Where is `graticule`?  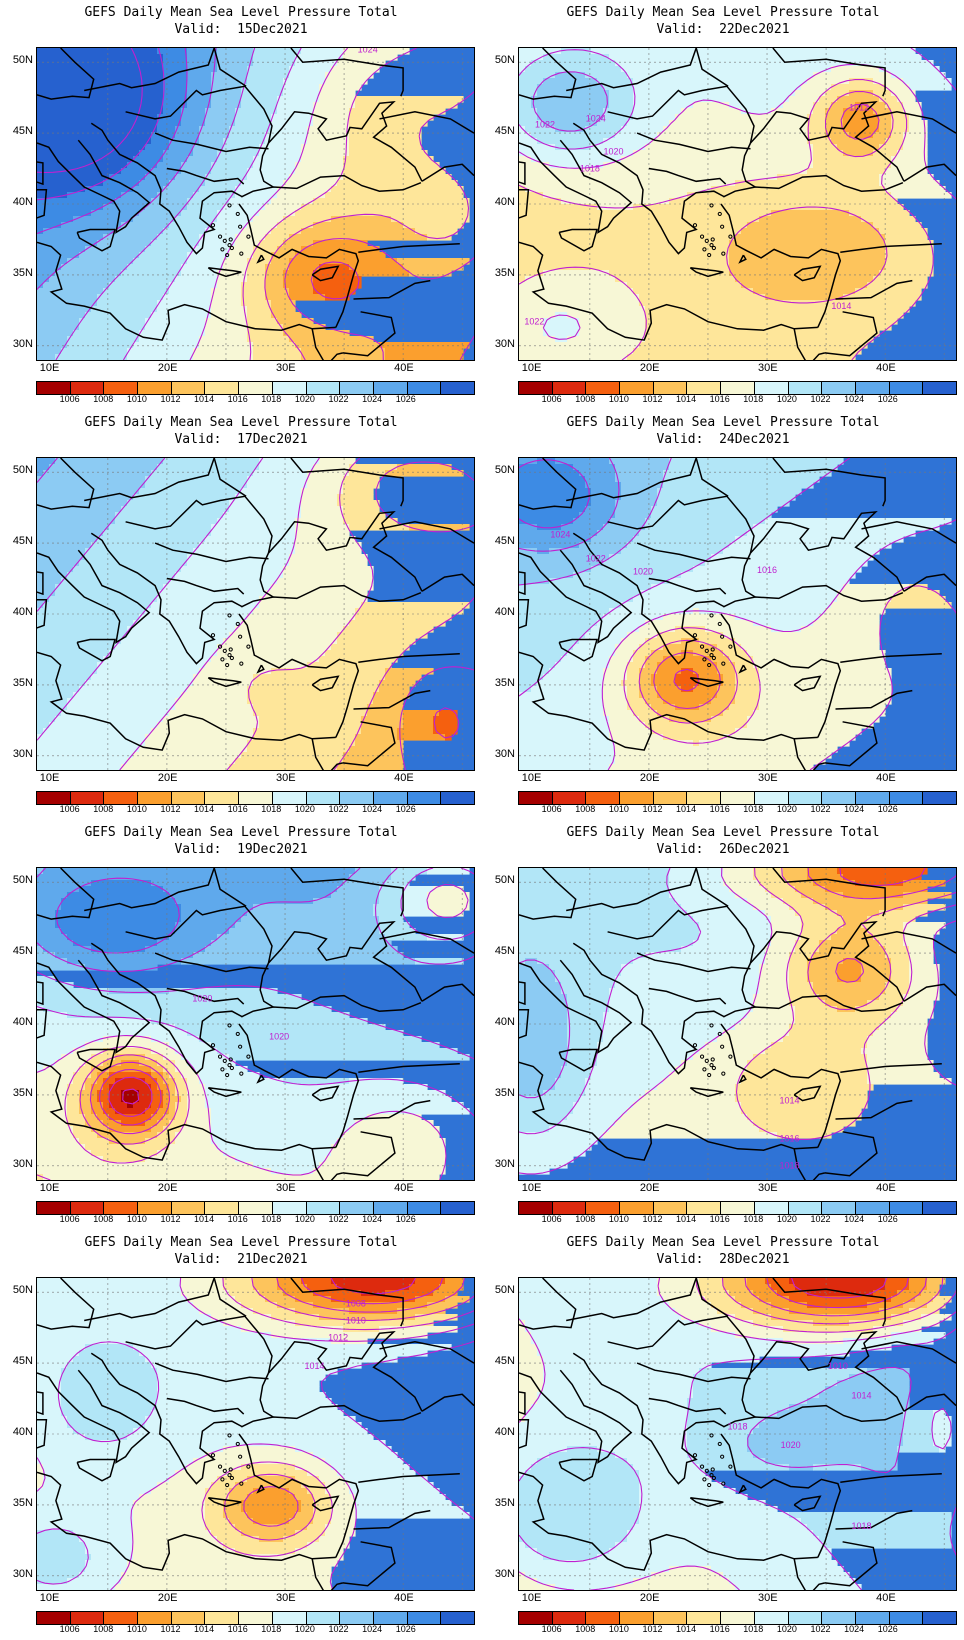 graticule is located at coordinates (255, 204).